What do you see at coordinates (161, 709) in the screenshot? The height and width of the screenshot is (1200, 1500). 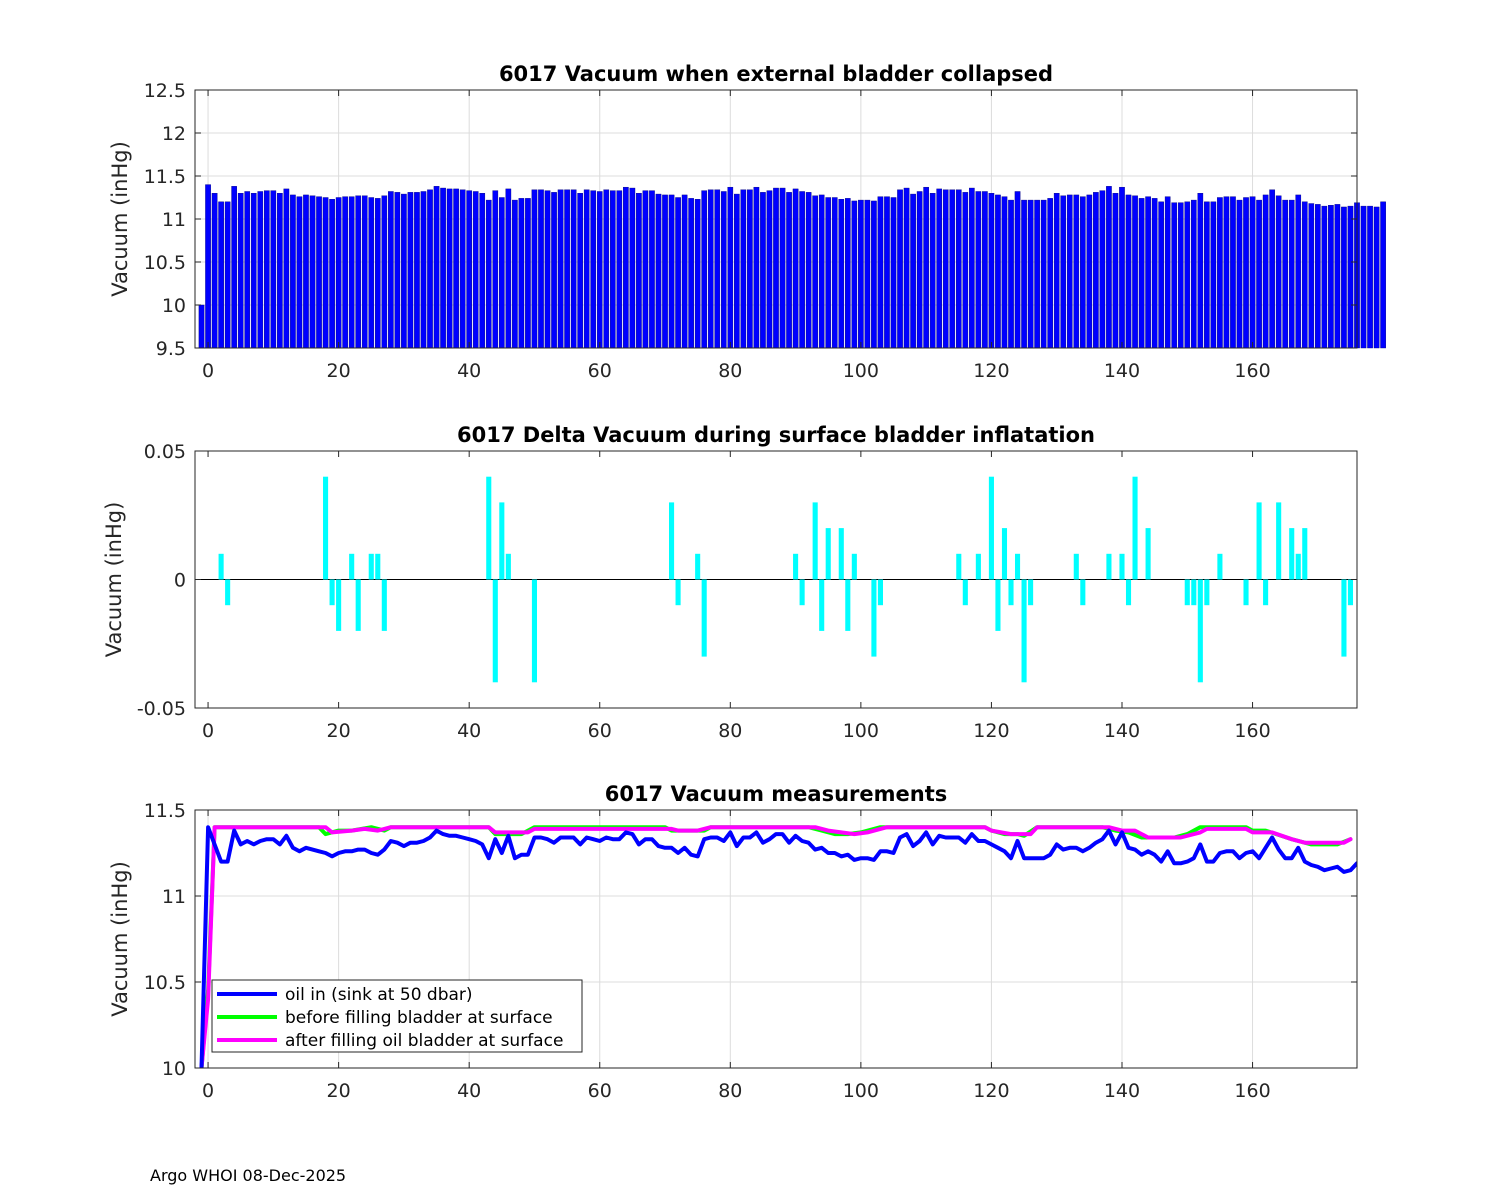 I see `y-tick-label: -0.05` at bounding box center [161, 709].